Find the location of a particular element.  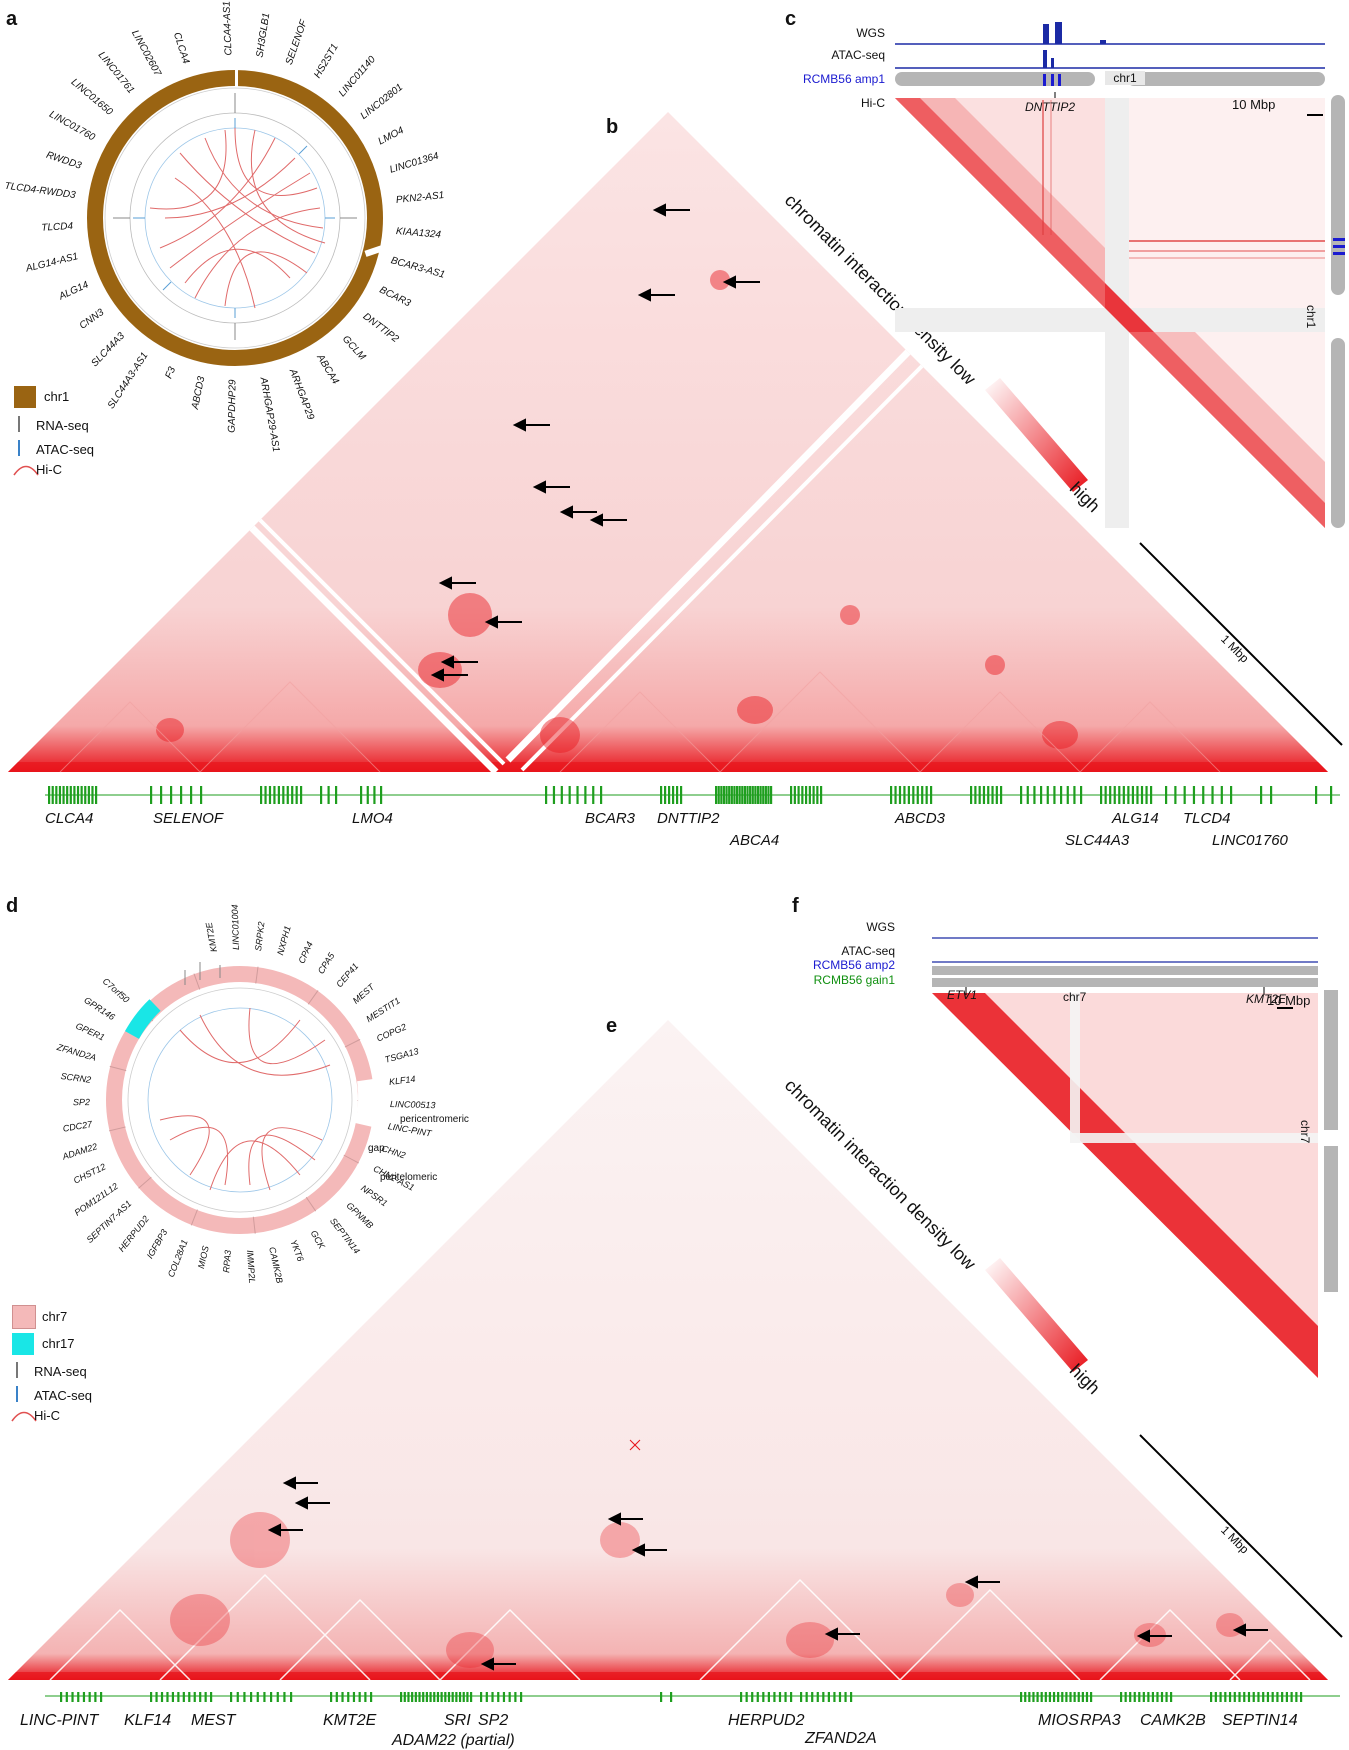

panel-letter-a: a is located at coordinates (12, 19).